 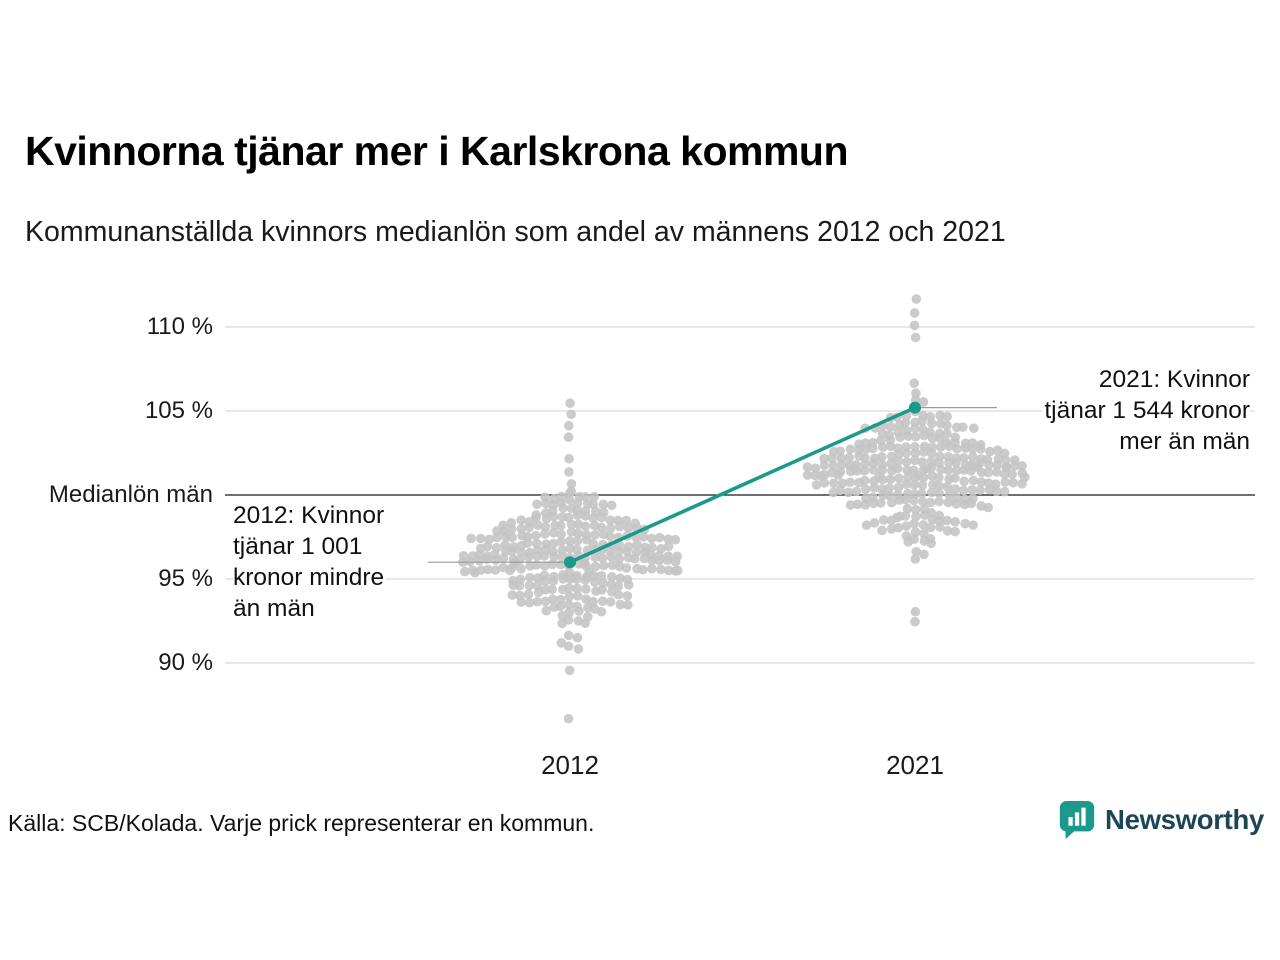 I want to click on annotation-2012-line1: 2012: Kvinnor, so click(x=309, y=515).